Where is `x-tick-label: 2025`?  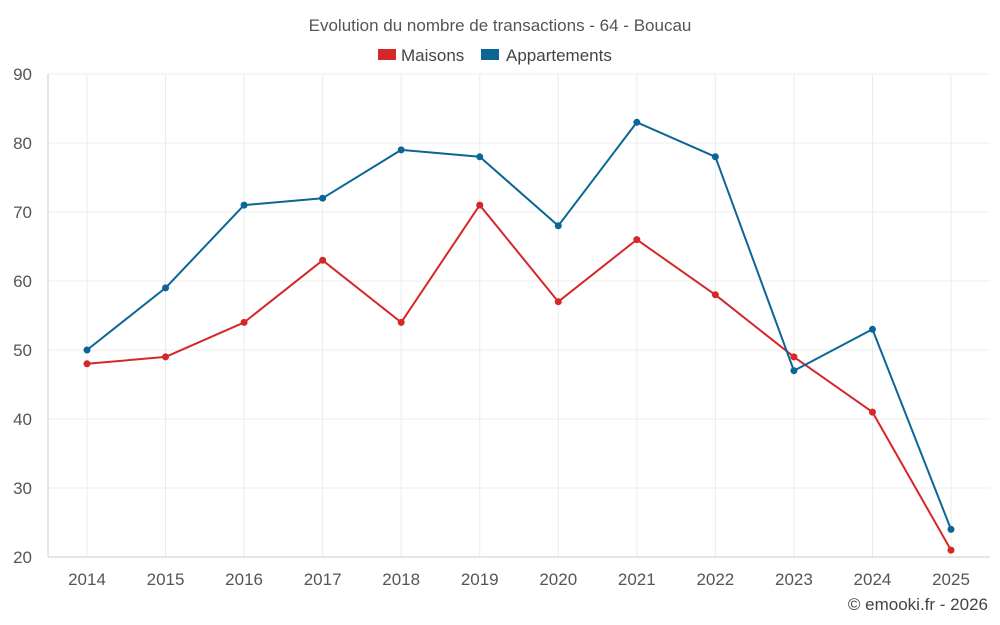
x-tick-label: 2025 is located at coordinates (951, 579).